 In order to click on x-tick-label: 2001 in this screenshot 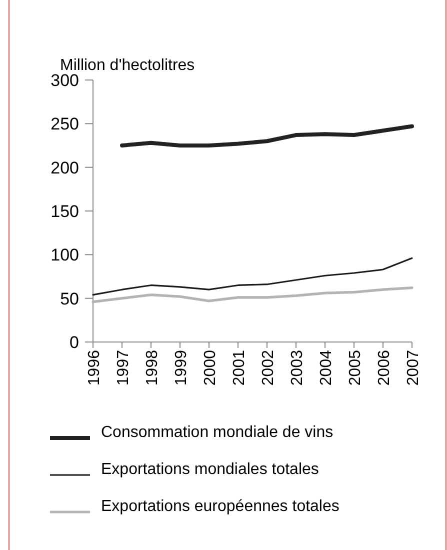, I will do `click(239, 368)`.